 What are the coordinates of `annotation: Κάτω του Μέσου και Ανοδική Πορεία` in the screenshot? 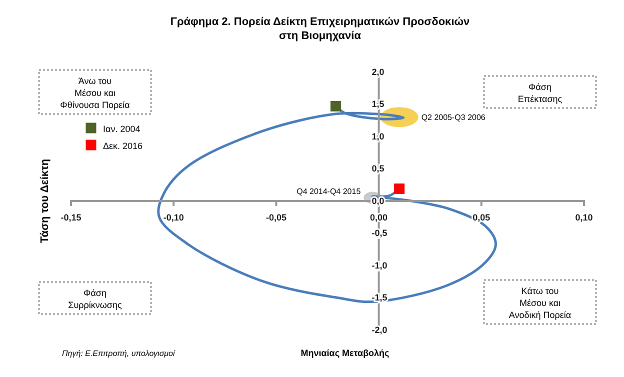 It's located at (540, 303).